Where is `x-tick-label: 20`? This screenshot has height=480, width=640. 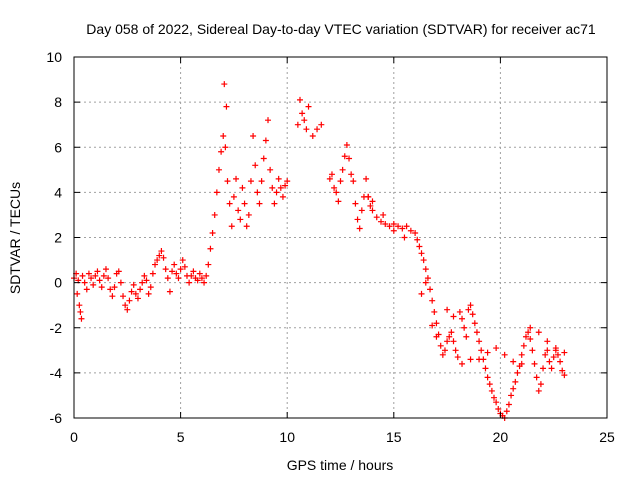
x-tick-label: 20 is located at coordinates (501, 437).